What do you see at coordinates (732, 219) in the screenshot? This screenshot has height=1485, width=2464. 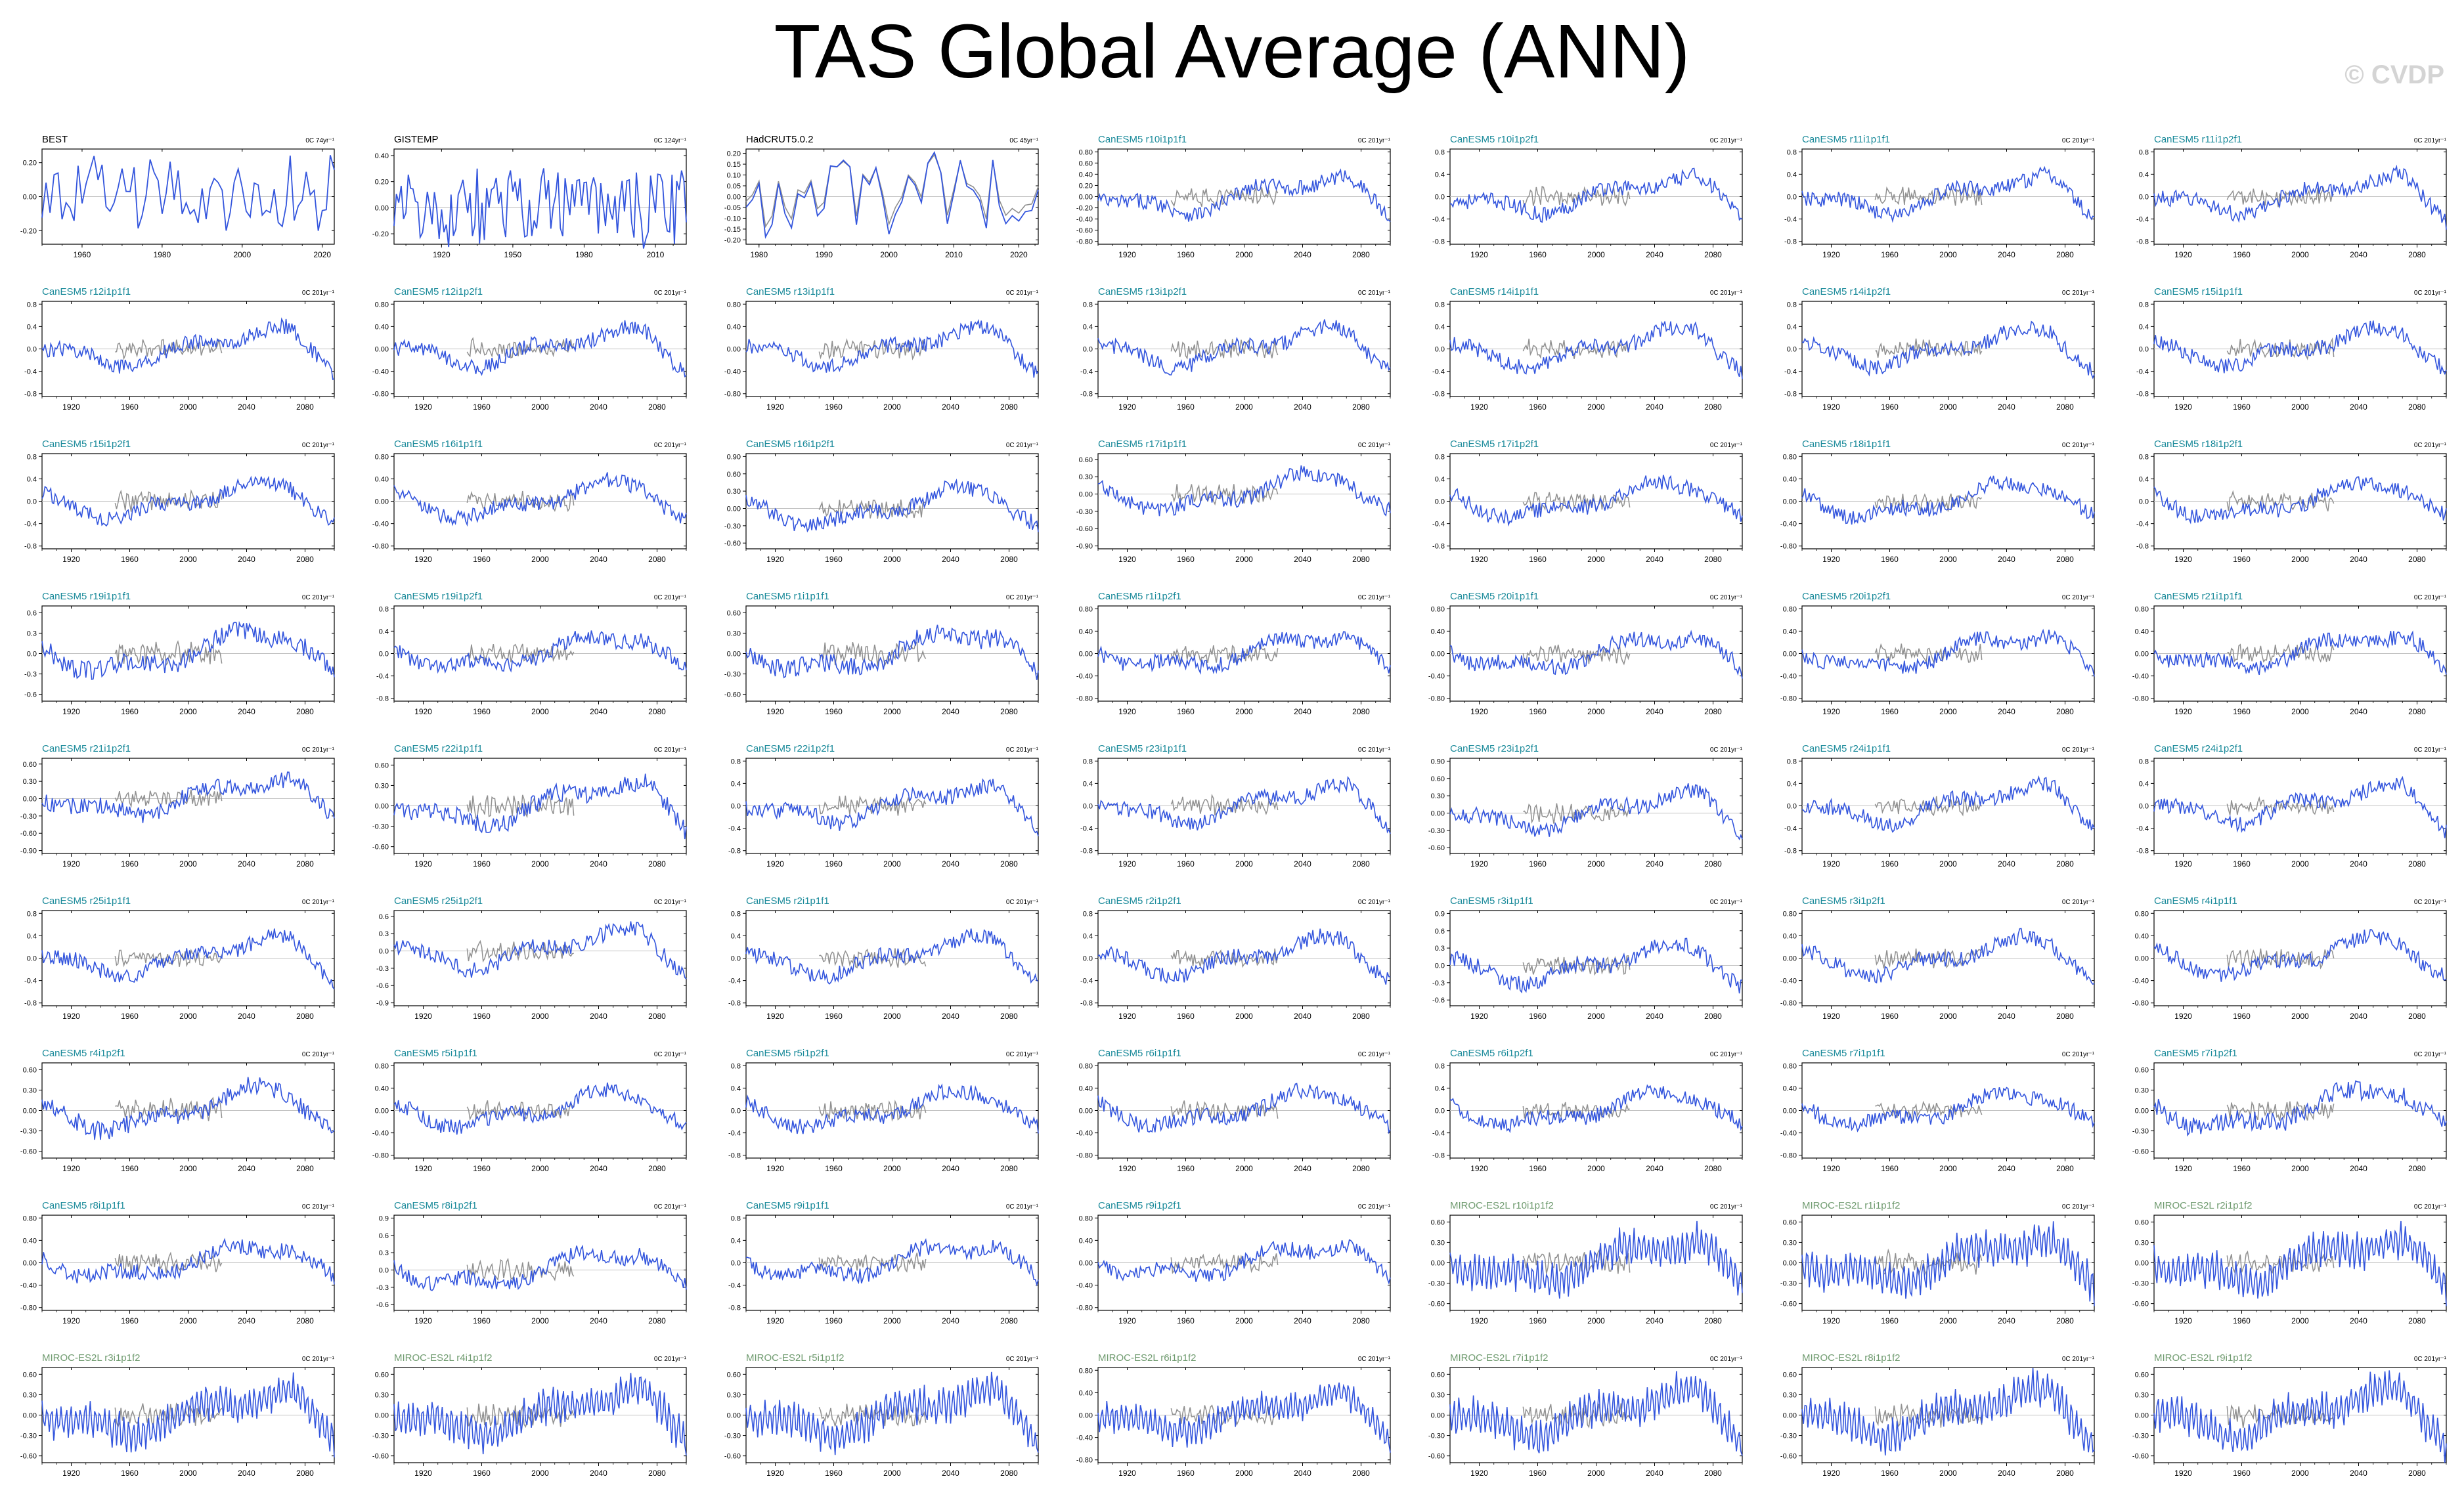 I see `y-tick-label: -0.10` at bounding box center [732, 219].